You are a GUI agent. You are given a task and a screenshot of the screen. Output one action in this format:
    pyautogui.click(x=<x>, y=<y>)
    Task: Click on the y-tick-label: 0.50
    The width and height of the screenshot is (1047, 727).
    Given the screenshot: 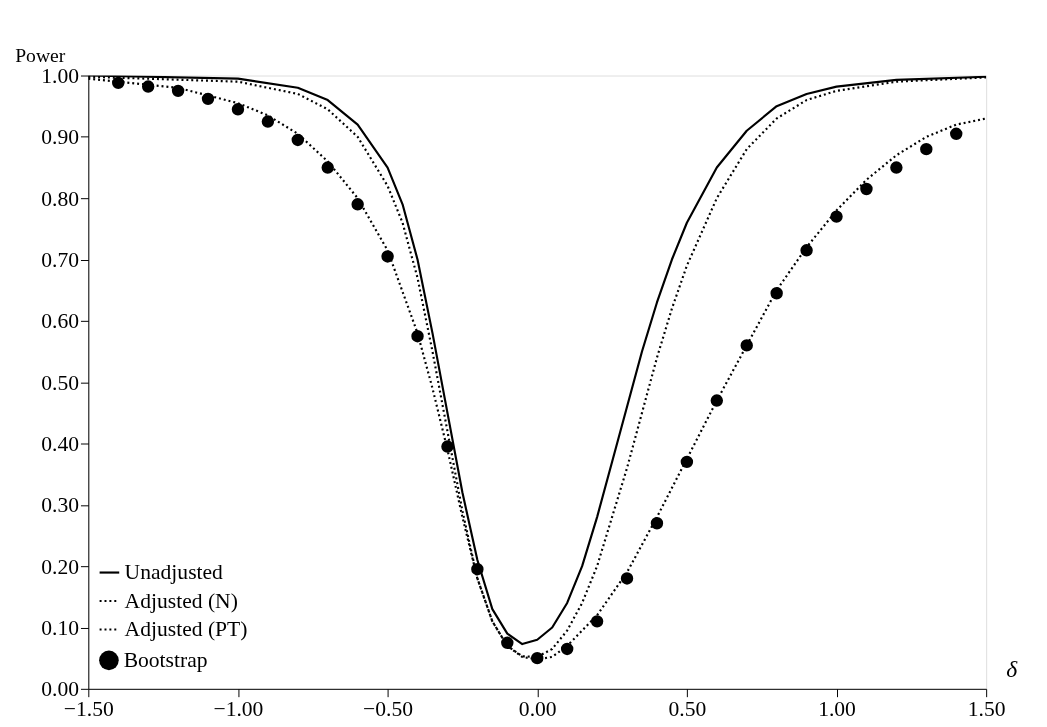 What is the action you would take?
    pyautogui.click(x=60, y=382)
    